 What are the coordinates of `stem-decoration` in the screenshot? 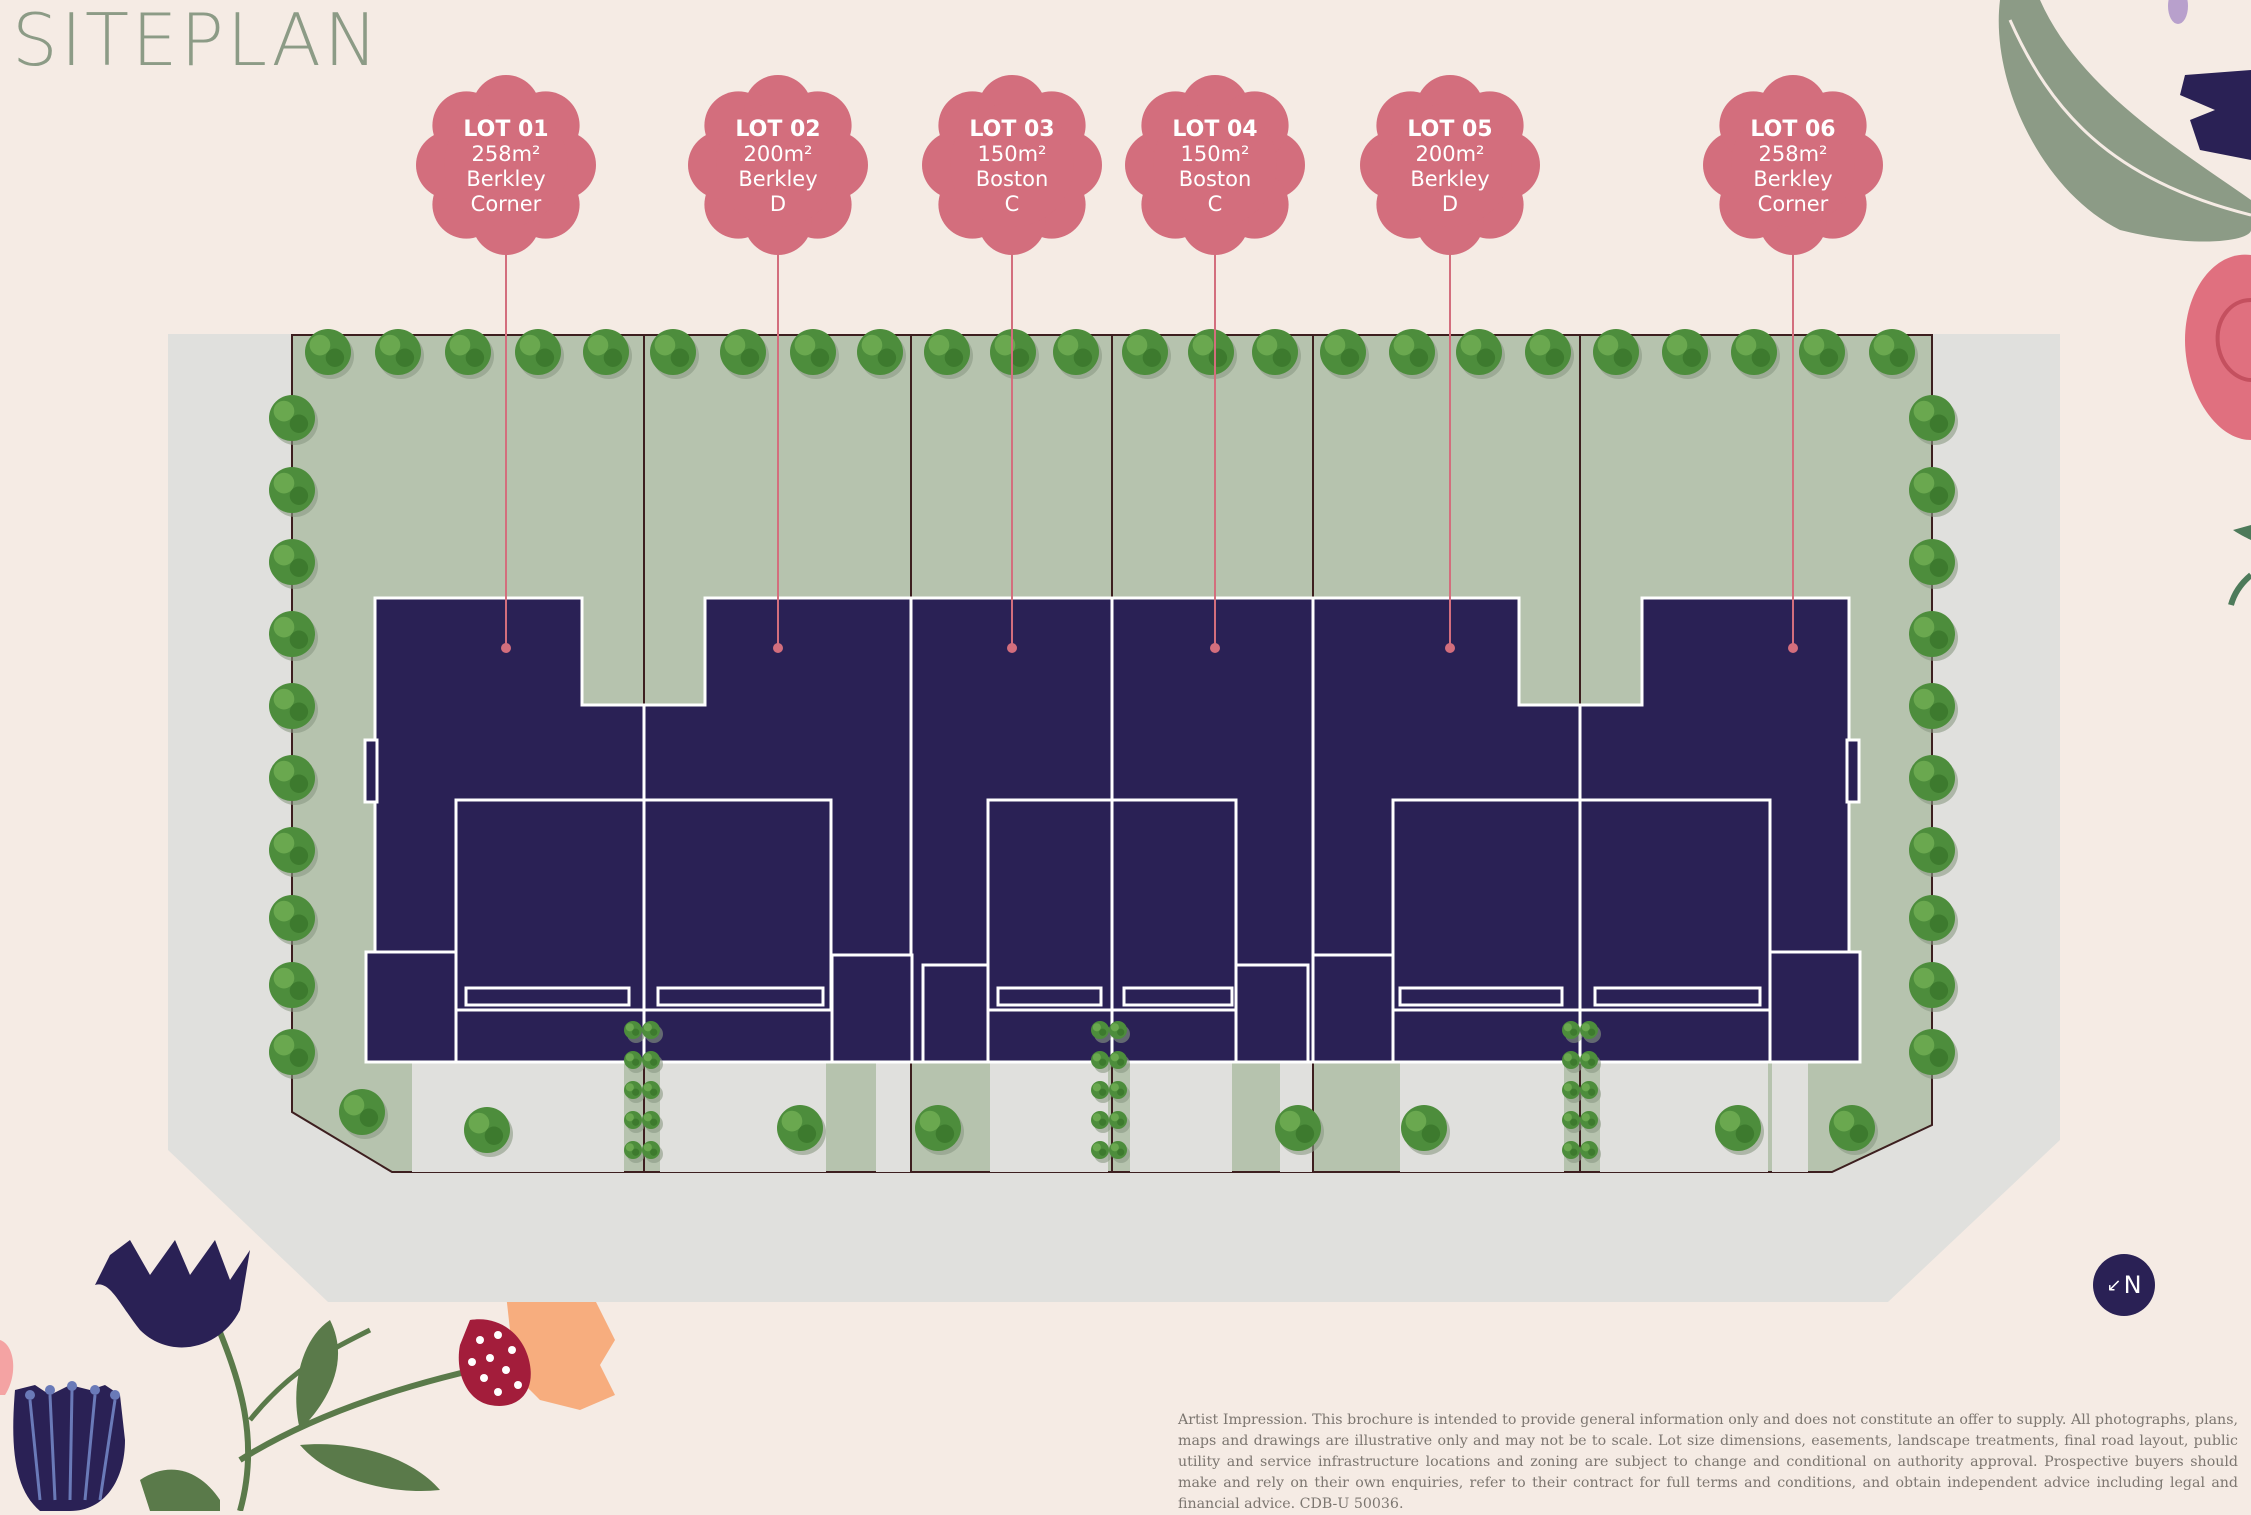 It's located at (232, 1414).